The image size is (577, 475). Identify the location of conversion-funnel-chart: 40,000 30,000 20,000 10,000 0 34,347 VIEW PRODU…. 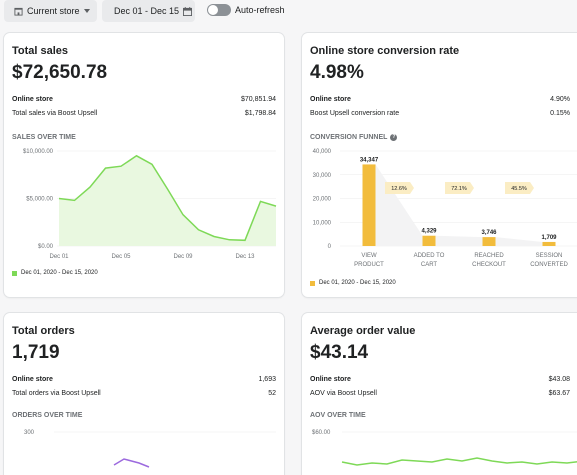
(445, 208).